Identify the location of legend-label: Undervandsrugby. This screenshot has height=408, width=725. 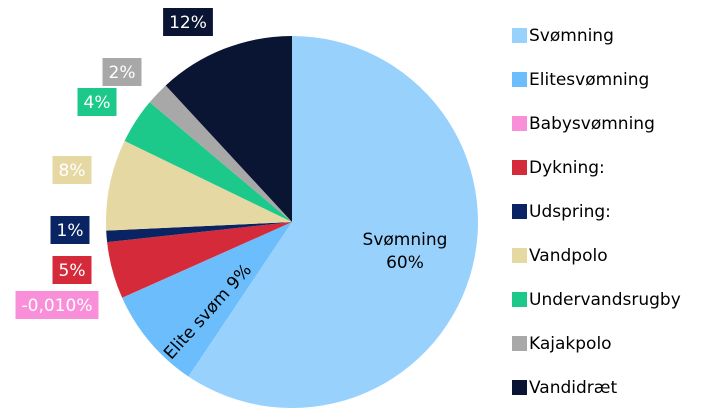
(605, 300).